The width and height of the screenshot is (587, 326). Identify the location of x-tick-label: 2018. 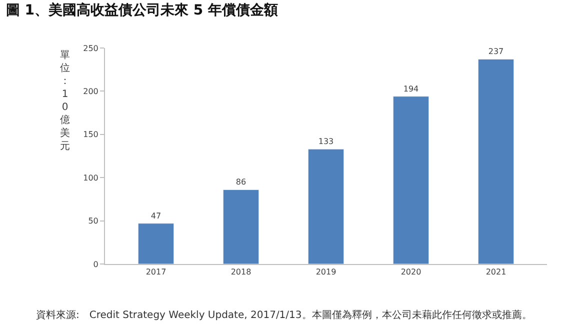
(241, 272).